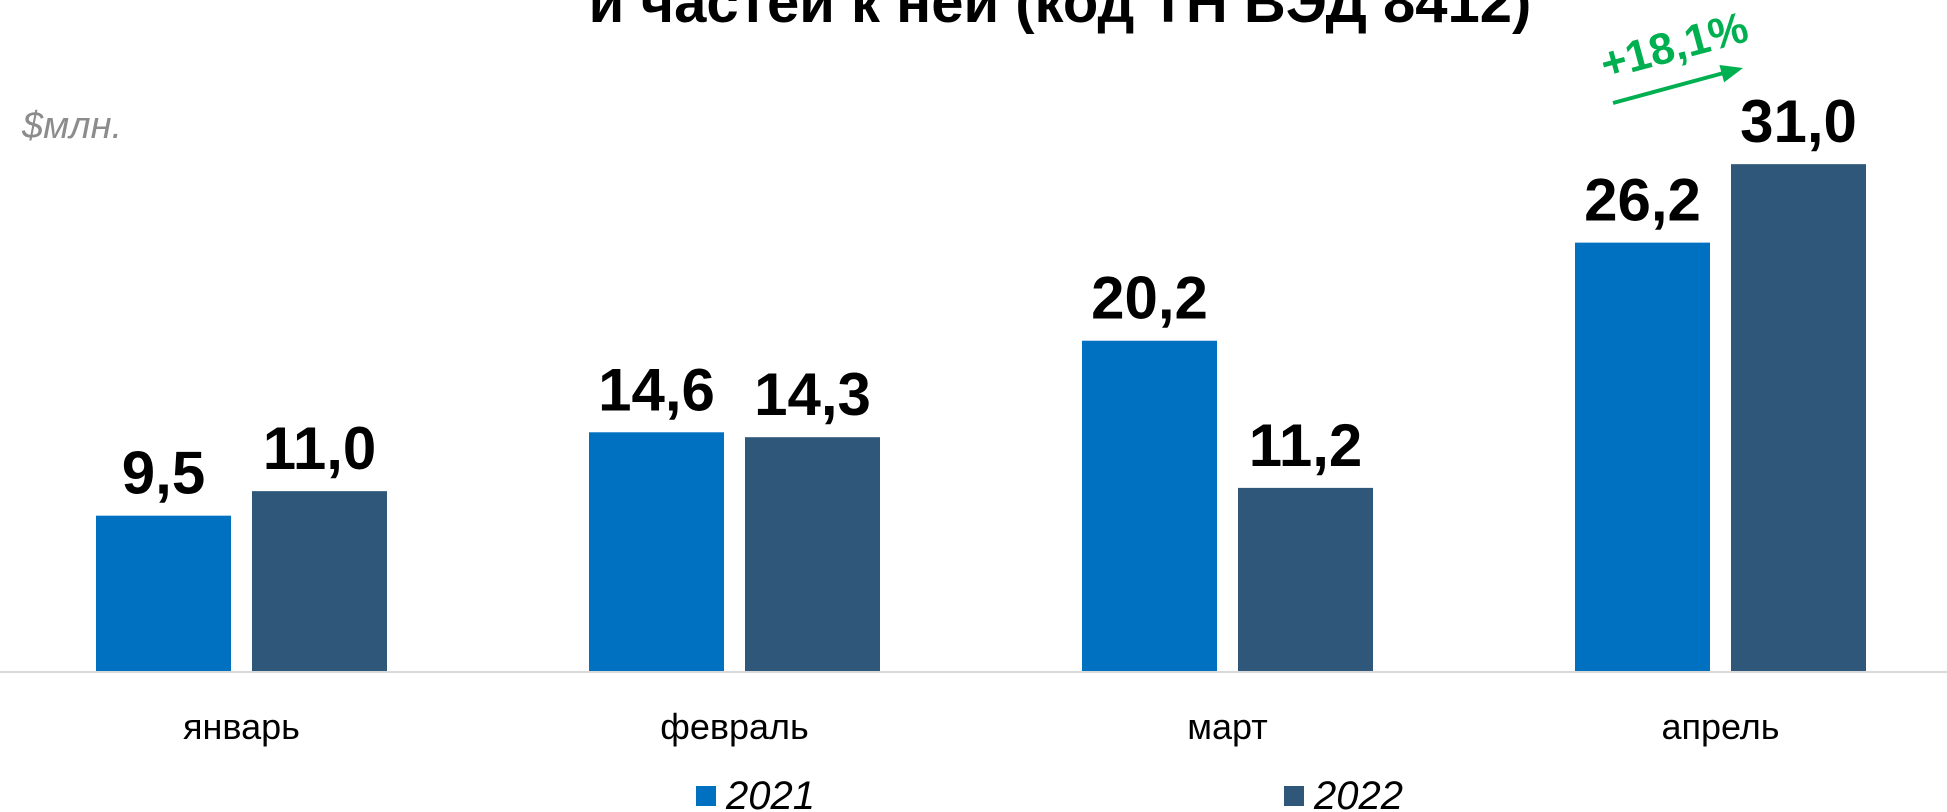 This screenshot has height=812, width=1947. Describe the element at coordinates (1227, 726) in the screenshot. I see `category-label-2: март` at that location.